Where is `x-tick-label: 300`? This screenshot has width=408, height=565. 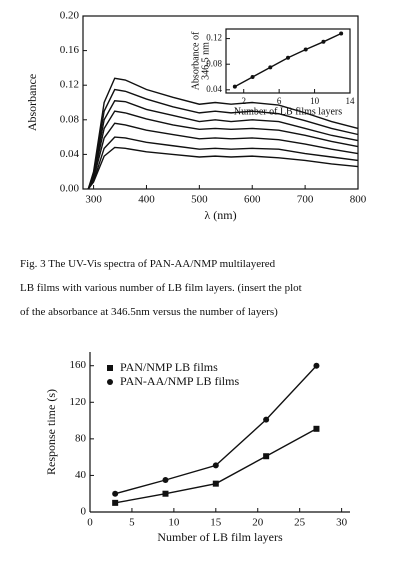 x-tick-label: 300 is located at coordinates (93, 200).